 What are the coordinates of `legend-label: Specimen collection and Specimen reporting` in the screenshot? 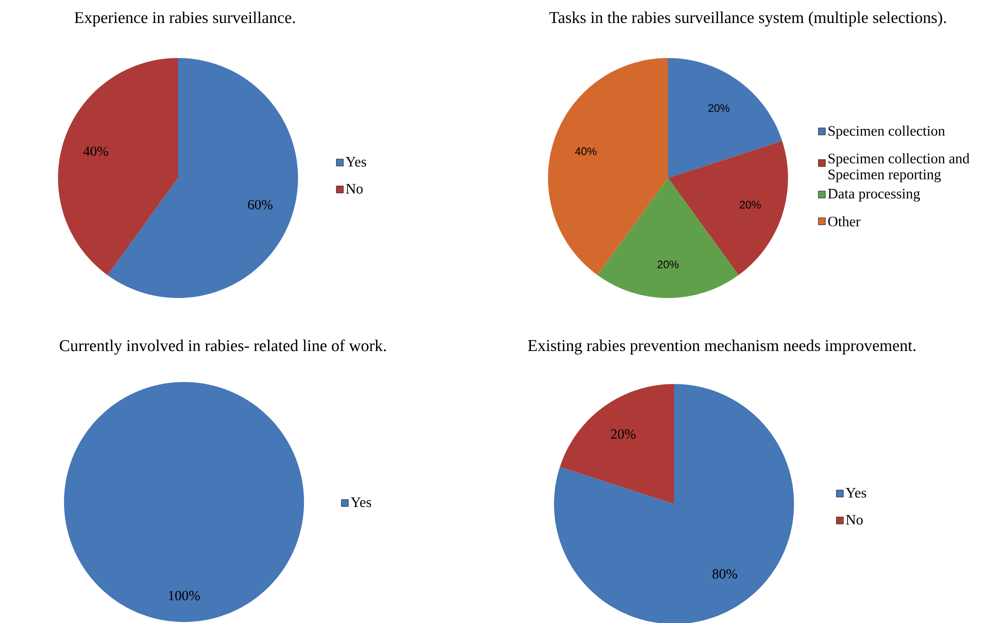 It's located at (899, 167).